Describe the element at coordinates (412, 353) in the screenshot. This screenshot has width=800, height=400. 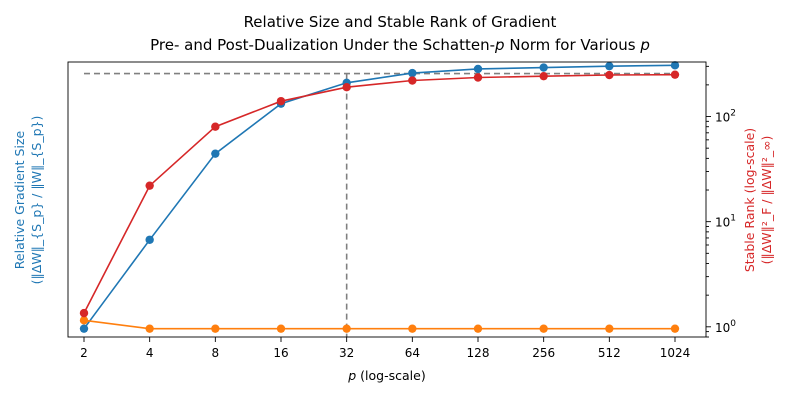
I see `x-tick-label: 64` at that location.